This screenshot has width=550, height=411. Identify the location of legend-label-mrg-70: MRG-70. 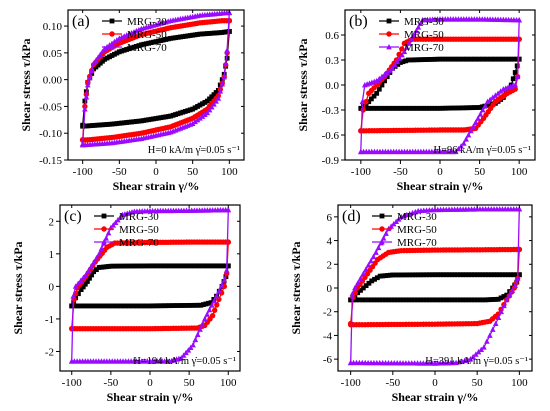
(424, 48).